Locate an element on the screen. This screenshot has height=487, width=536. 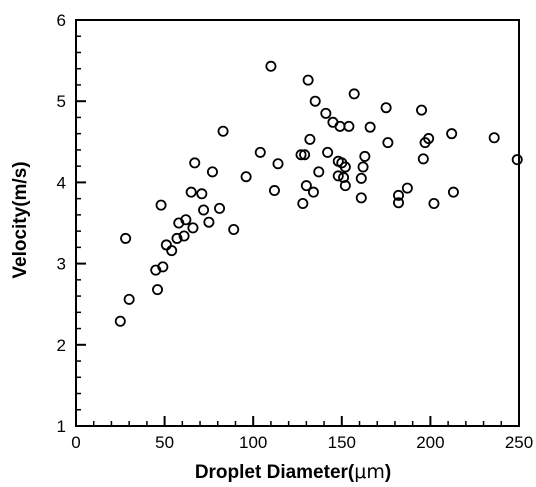
x-tick-label: 250 is located at coordinates (519, 442).